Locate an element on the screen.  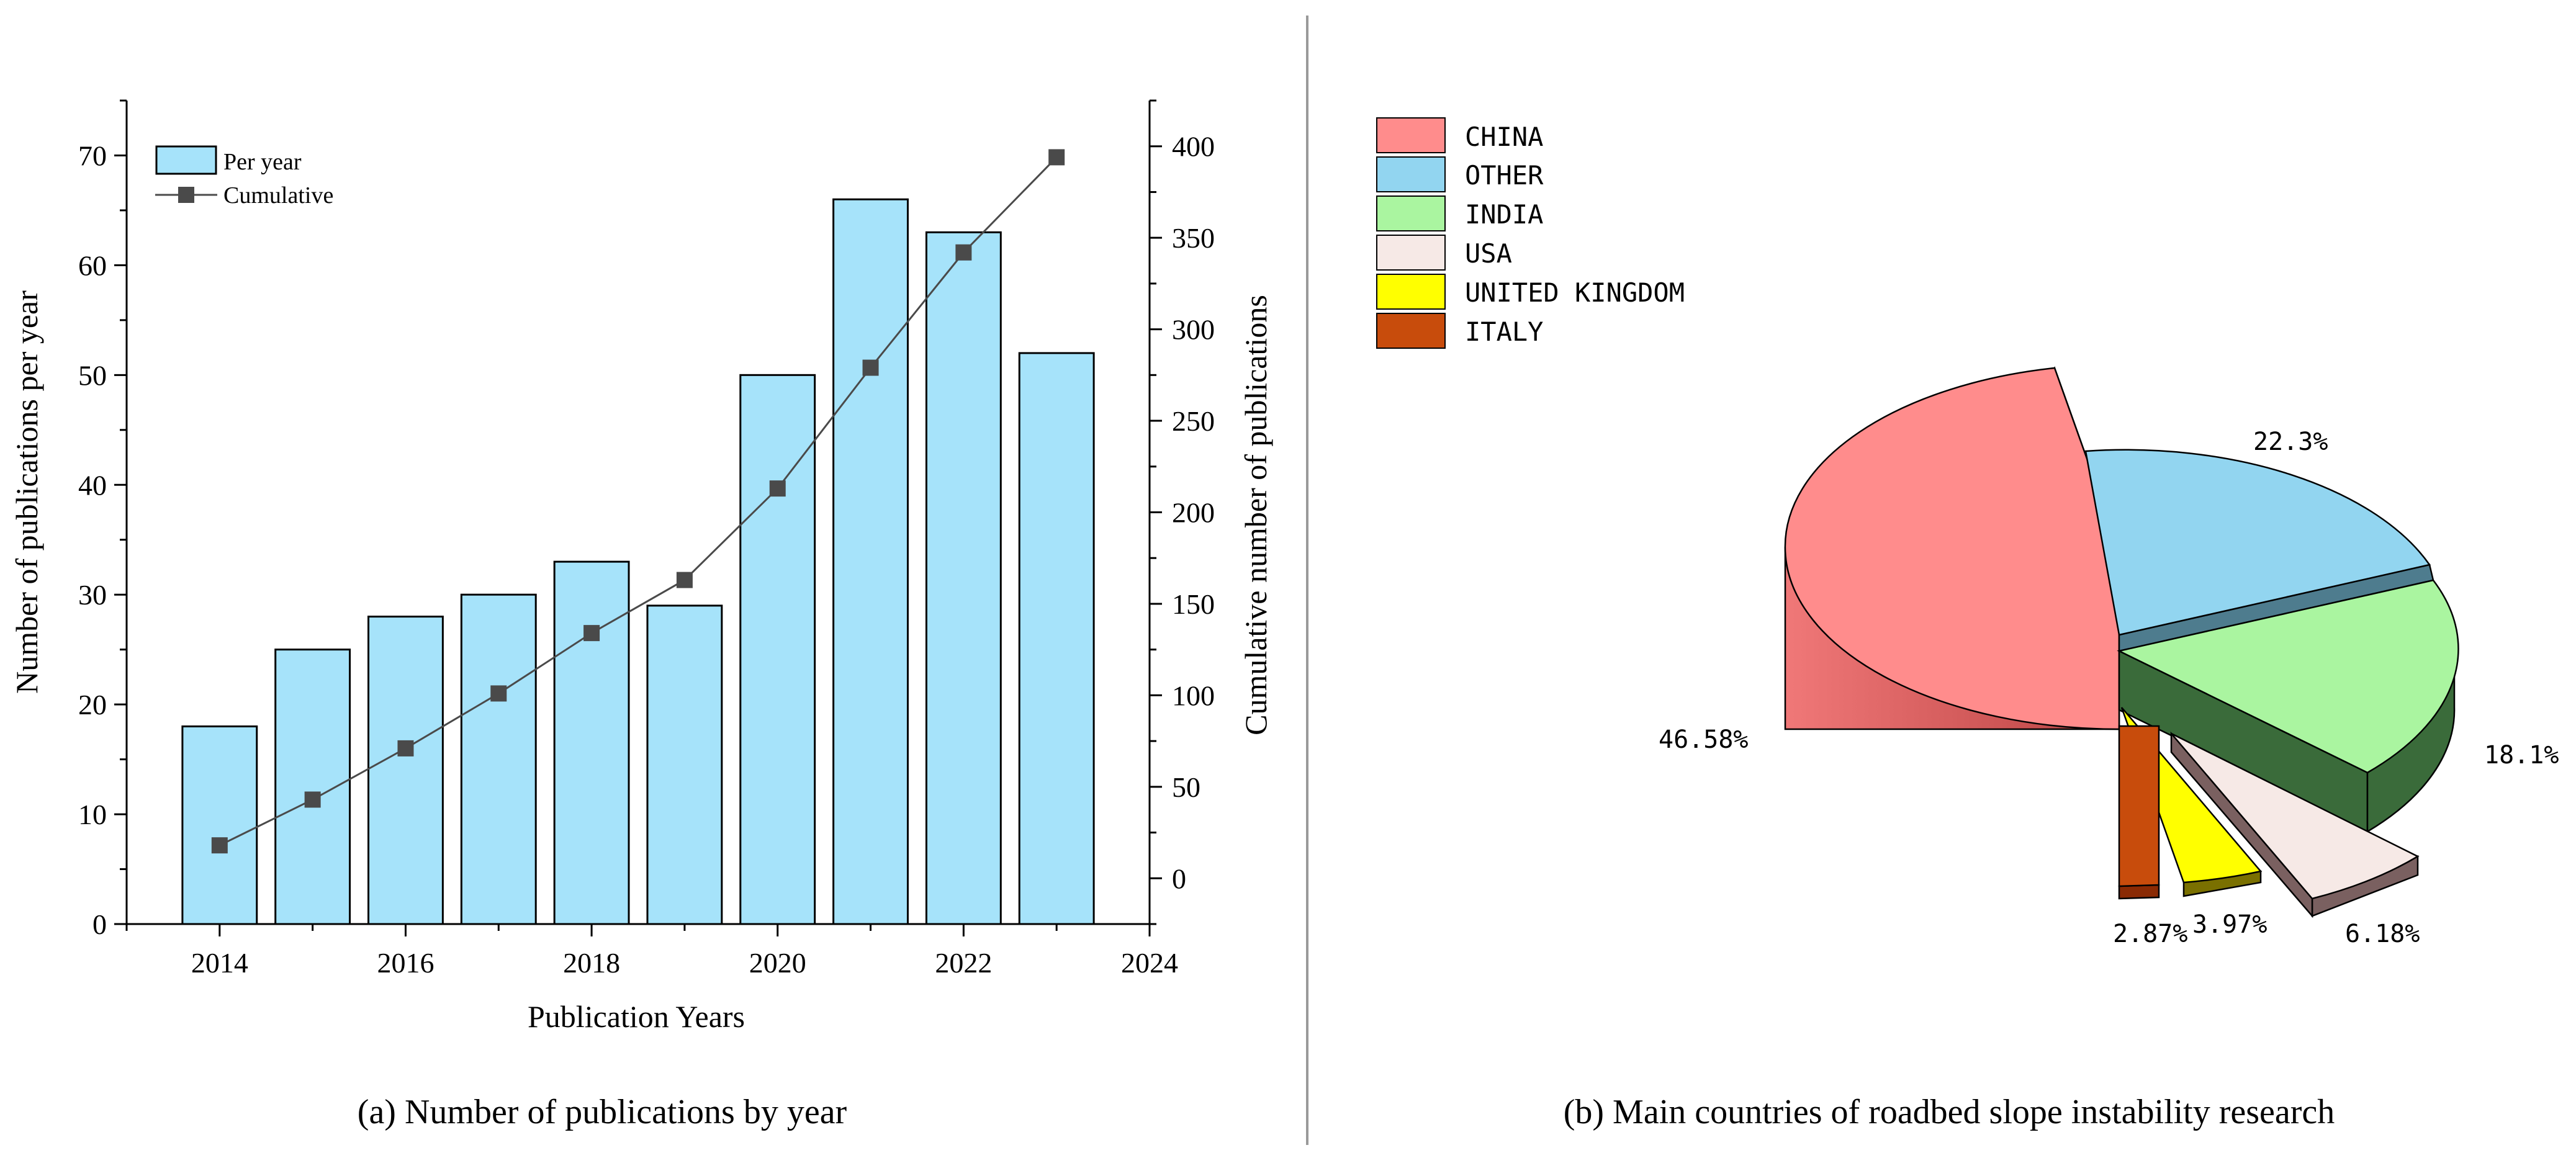
pie-slice-india is located at coordinates (2288, 706).